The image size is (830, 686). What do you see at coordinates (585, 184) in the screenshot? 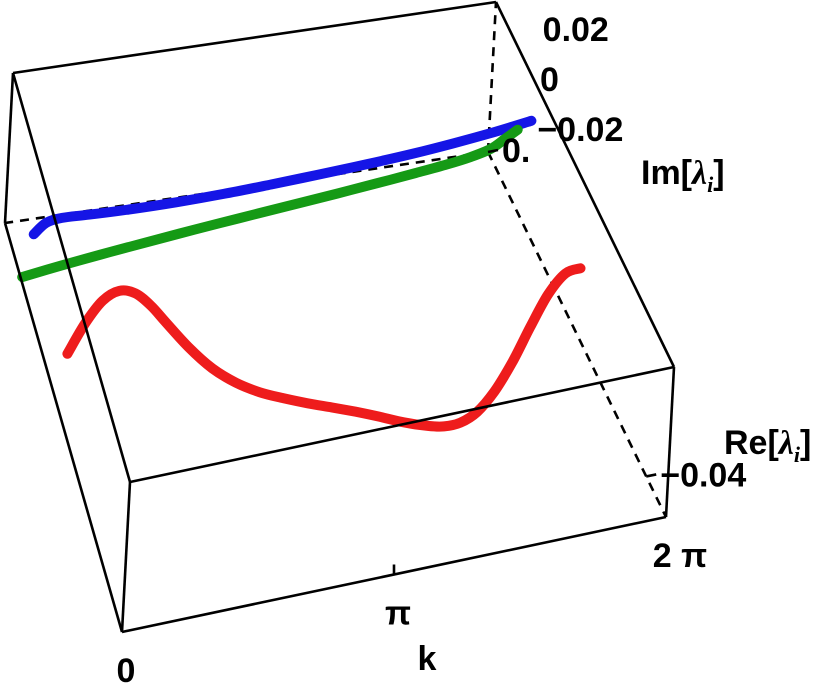
I see `box-edge-top-right` at bounding box center [585, 184].